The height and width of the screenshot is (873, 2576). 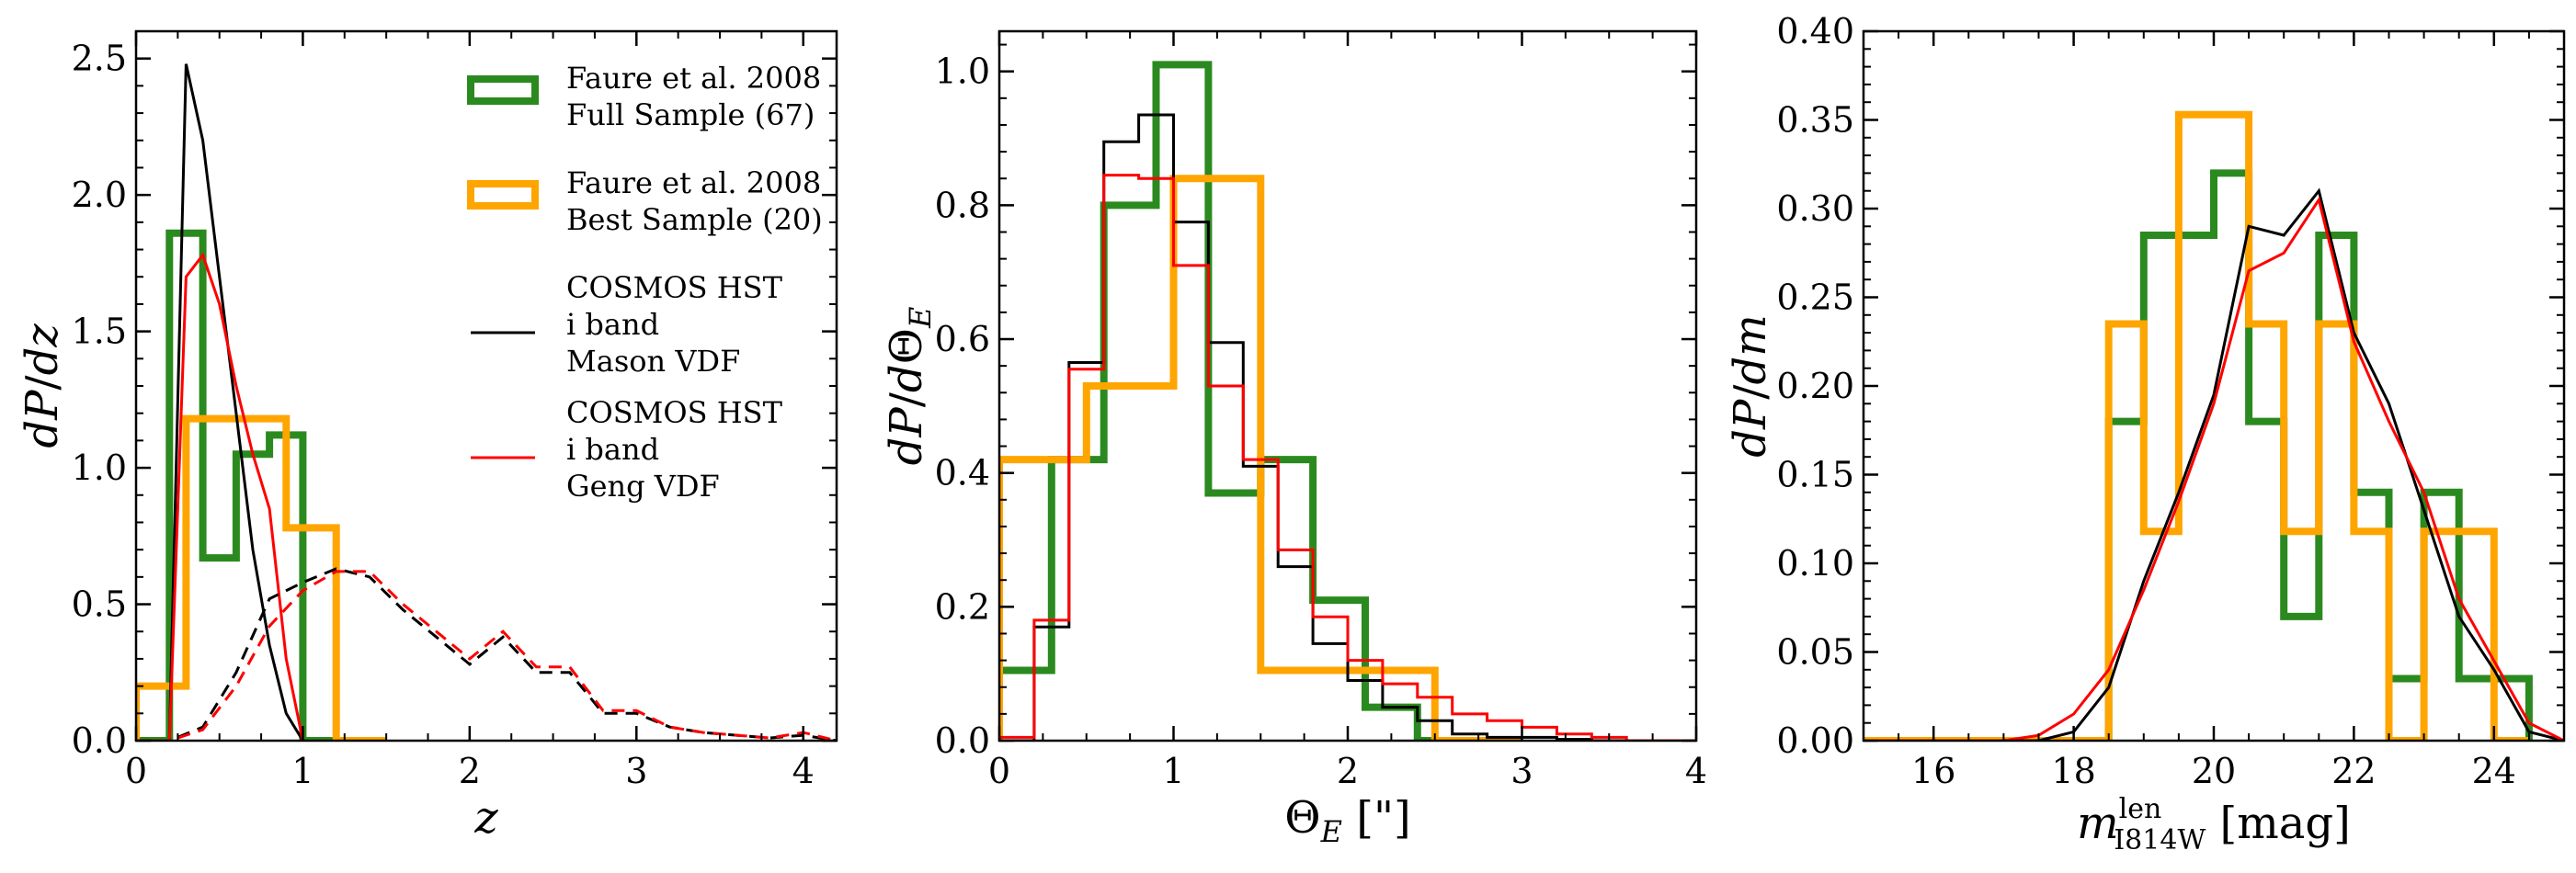 I want to click on x-axis-label-part: Θ, so click(x=1302, y=818).